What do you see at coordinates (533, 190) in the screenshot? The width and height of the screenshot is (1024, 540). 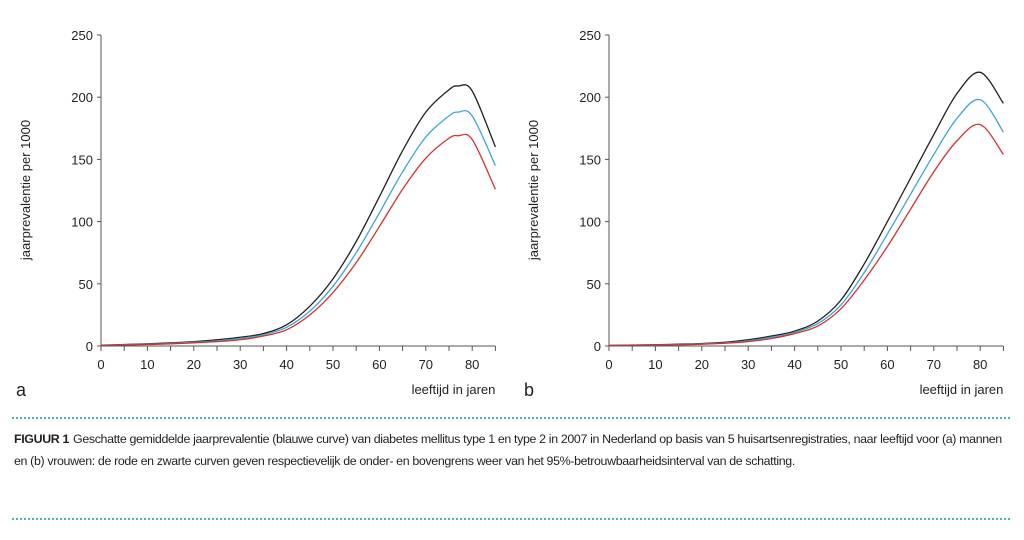 I see `panel-b-y-axis-label: jaarprevalentie per 1000` at bounding box center [533, 190].